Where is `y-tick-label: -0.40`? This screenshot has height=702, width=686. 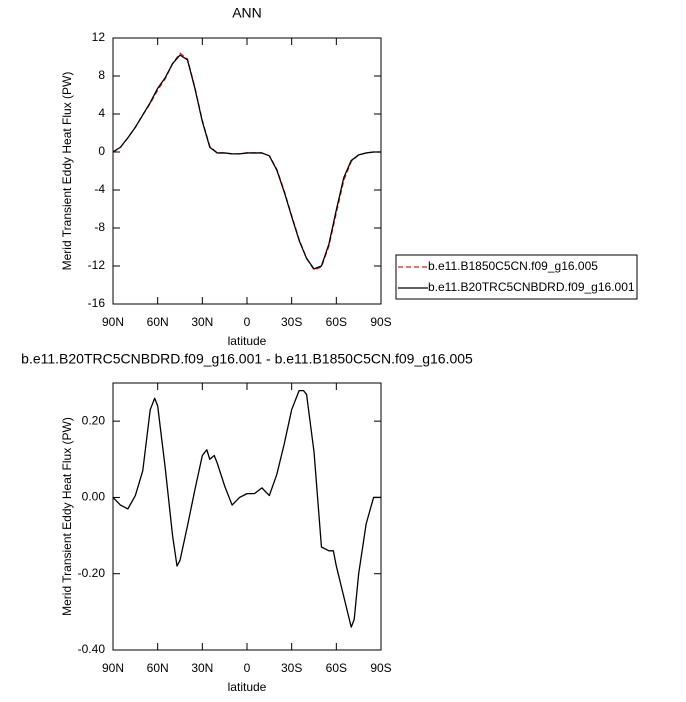 y-tick-label: -0.40 is located at coordinates (92, 649).